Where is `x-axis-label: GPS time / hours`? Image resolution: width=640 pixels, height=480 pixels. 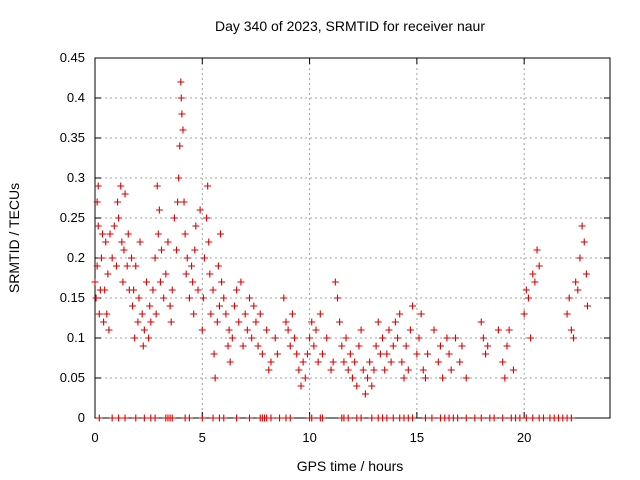 x-axis-label: GPS time / hours is located at coordinates (350, 466).